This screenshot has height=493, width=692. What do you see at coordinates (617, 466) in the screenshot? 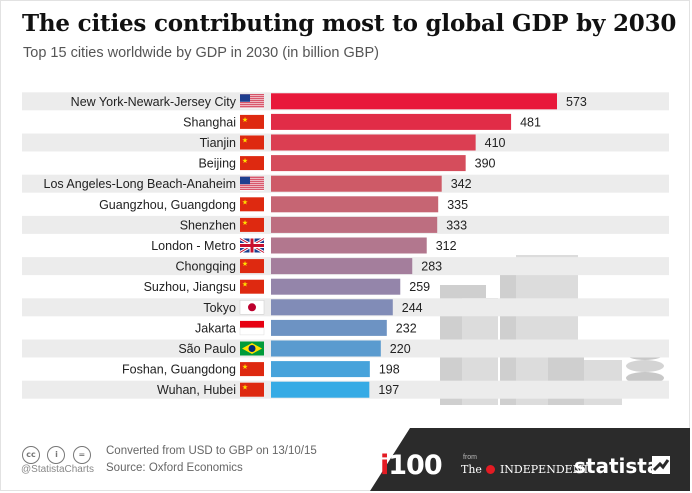
I see `statista-logo: statista` at bounding box center [617, 466].